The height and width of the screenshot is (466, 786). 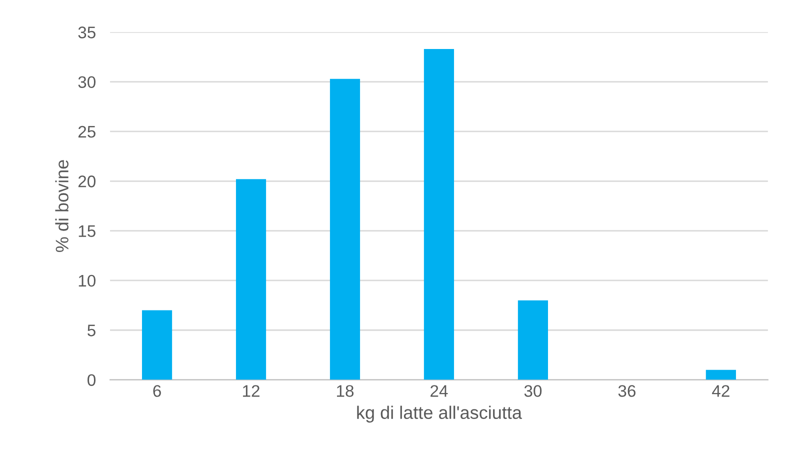 I want to click on y-tick-label: 0, so click(x=92, y=380).